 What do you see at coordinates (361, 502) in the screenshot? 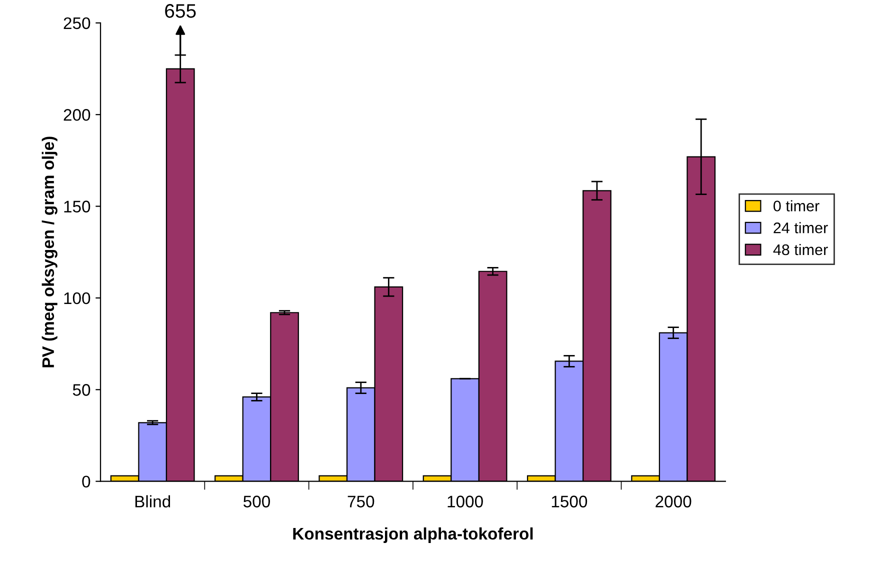
I see `x-tick-label: 750` at bounding box center [361, 502].